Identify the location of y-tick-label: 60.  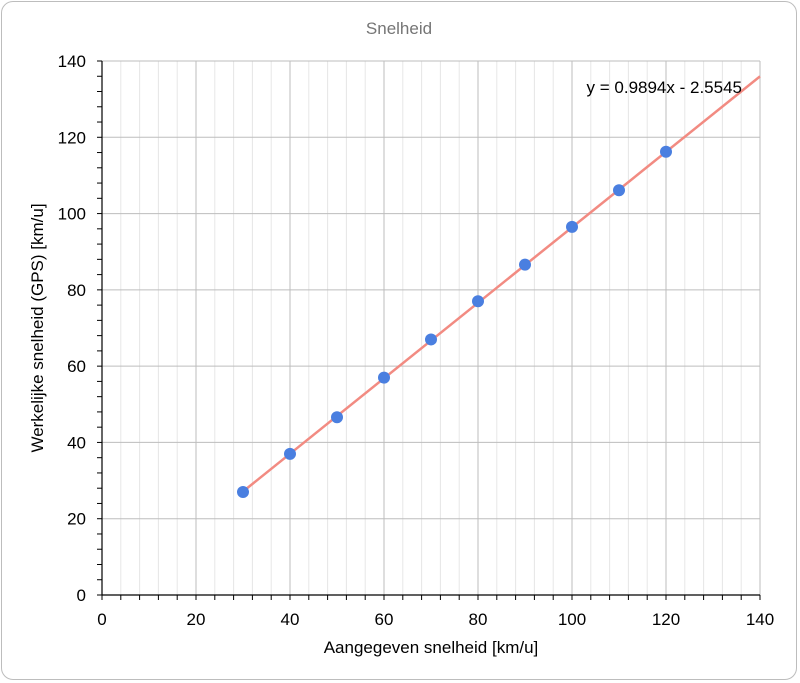
(76, 366).